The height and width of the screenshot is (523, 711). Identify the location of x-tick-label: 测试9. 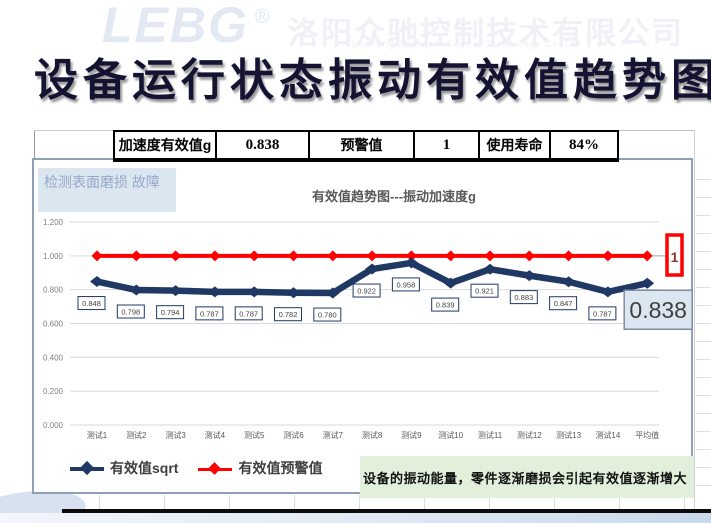
(411, 435).